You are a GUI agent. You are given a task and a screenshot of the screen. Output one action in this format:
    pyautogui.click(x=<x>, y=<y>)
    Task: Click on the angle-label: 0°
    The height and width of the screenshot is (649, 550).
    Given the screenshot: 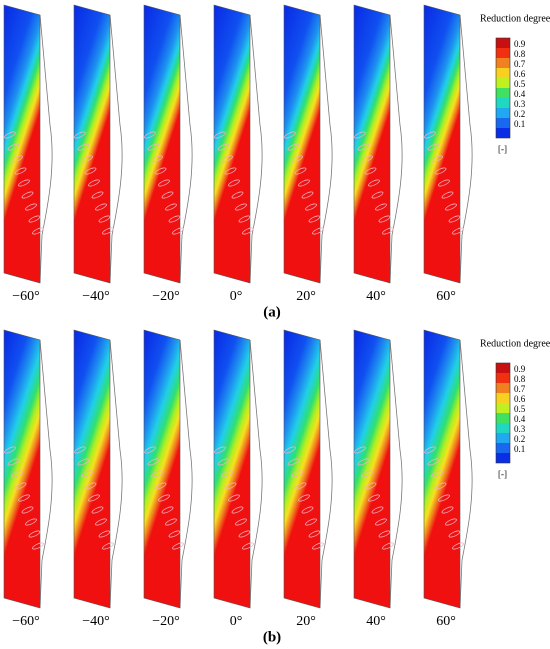 What is the action you would take?
    pyautogui.click(x=236, y=621)
    